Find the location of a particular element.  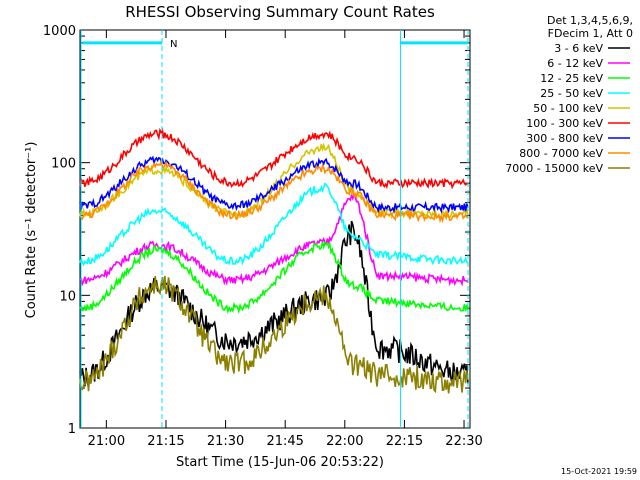

night-marker-label: N is located at coordinates (173, 44).